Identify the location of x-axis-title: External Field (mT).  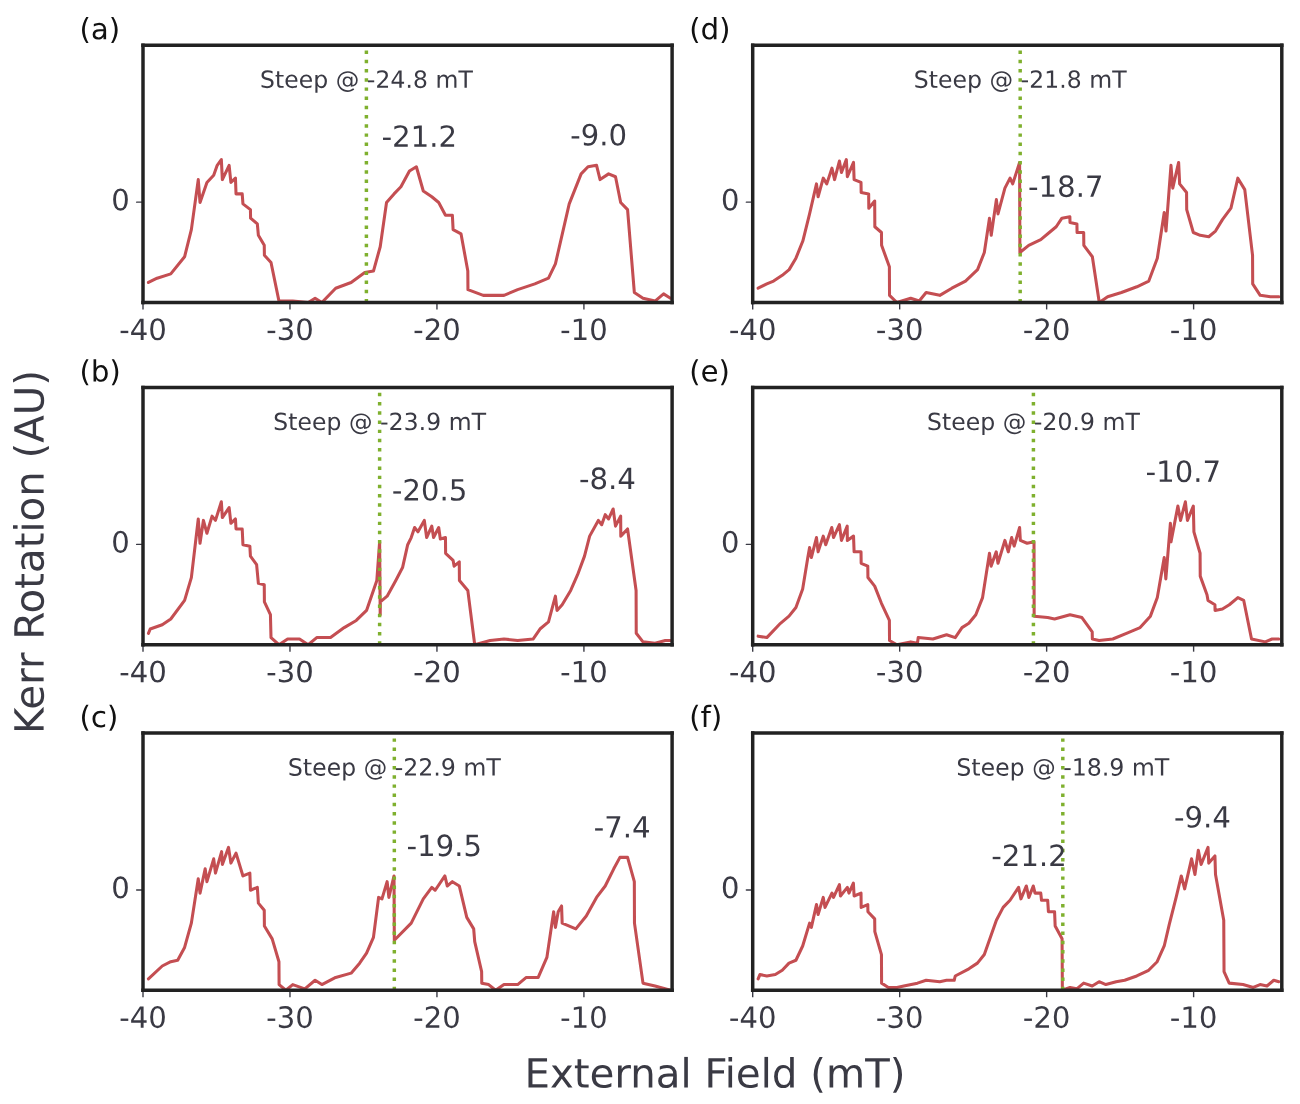
(715, 1074).